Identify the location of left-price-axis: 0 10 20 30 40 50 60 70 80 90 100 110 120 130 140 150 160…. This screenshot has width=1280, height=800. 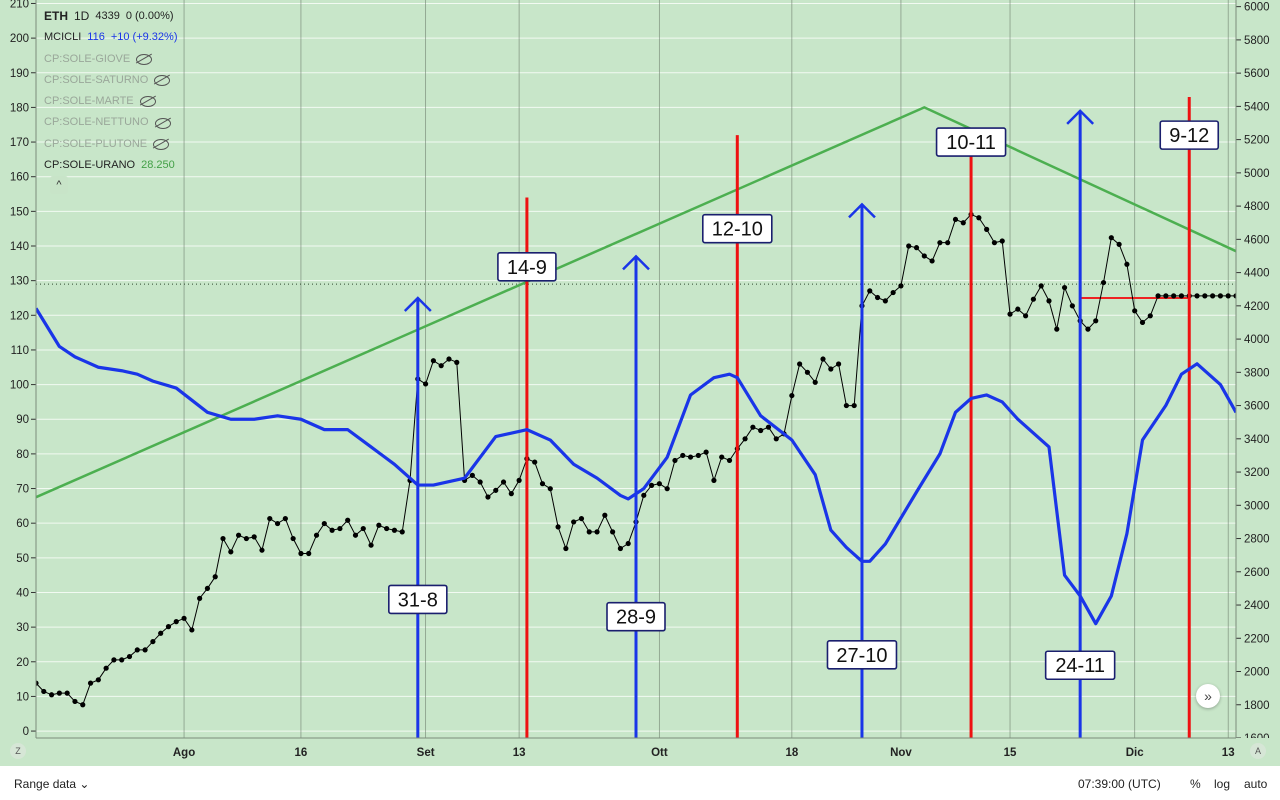
(18, 369).